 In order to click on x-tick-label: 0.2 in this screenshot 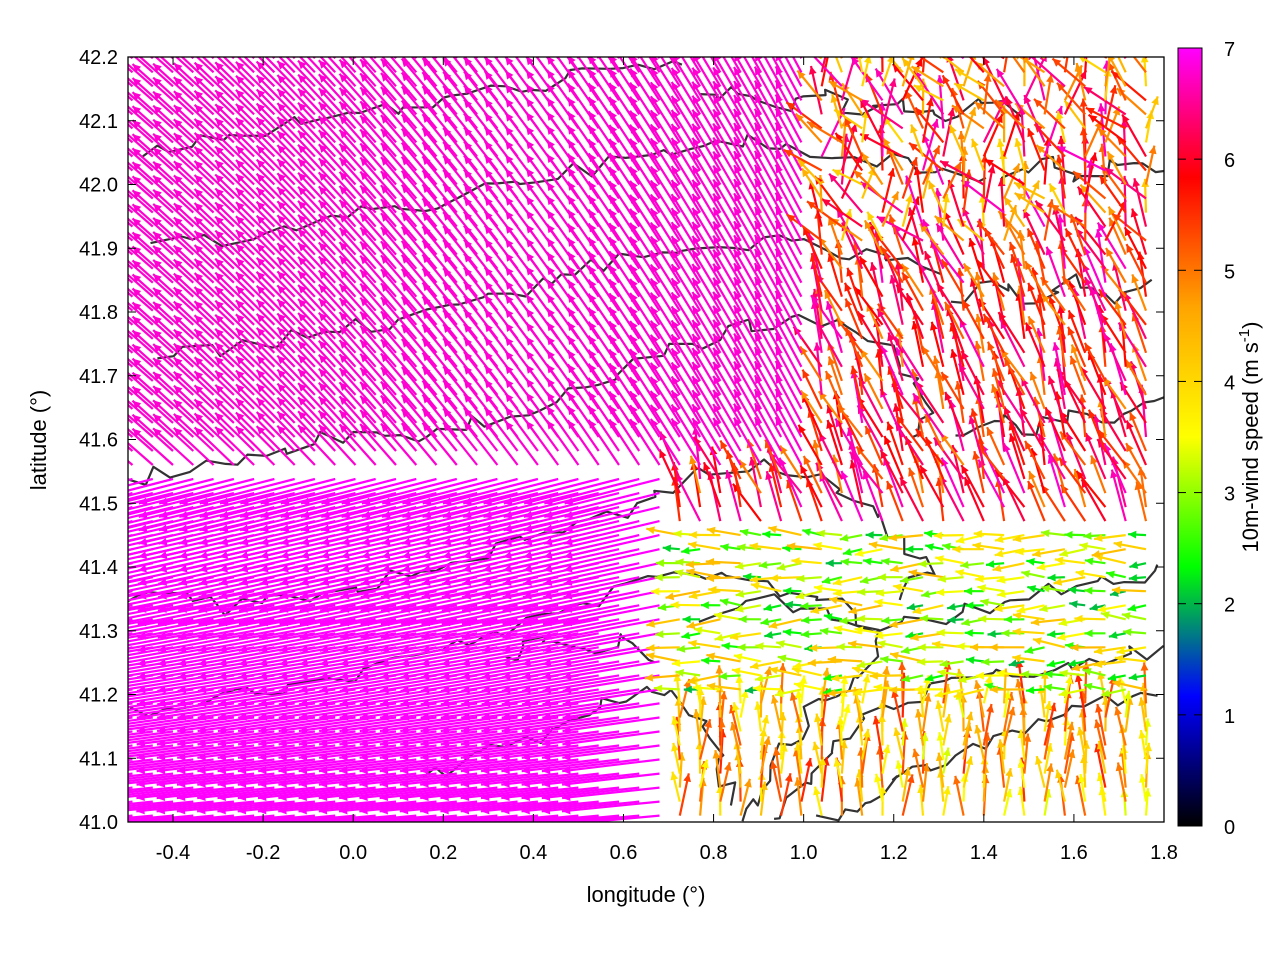, I will do `click(443, 853)`.